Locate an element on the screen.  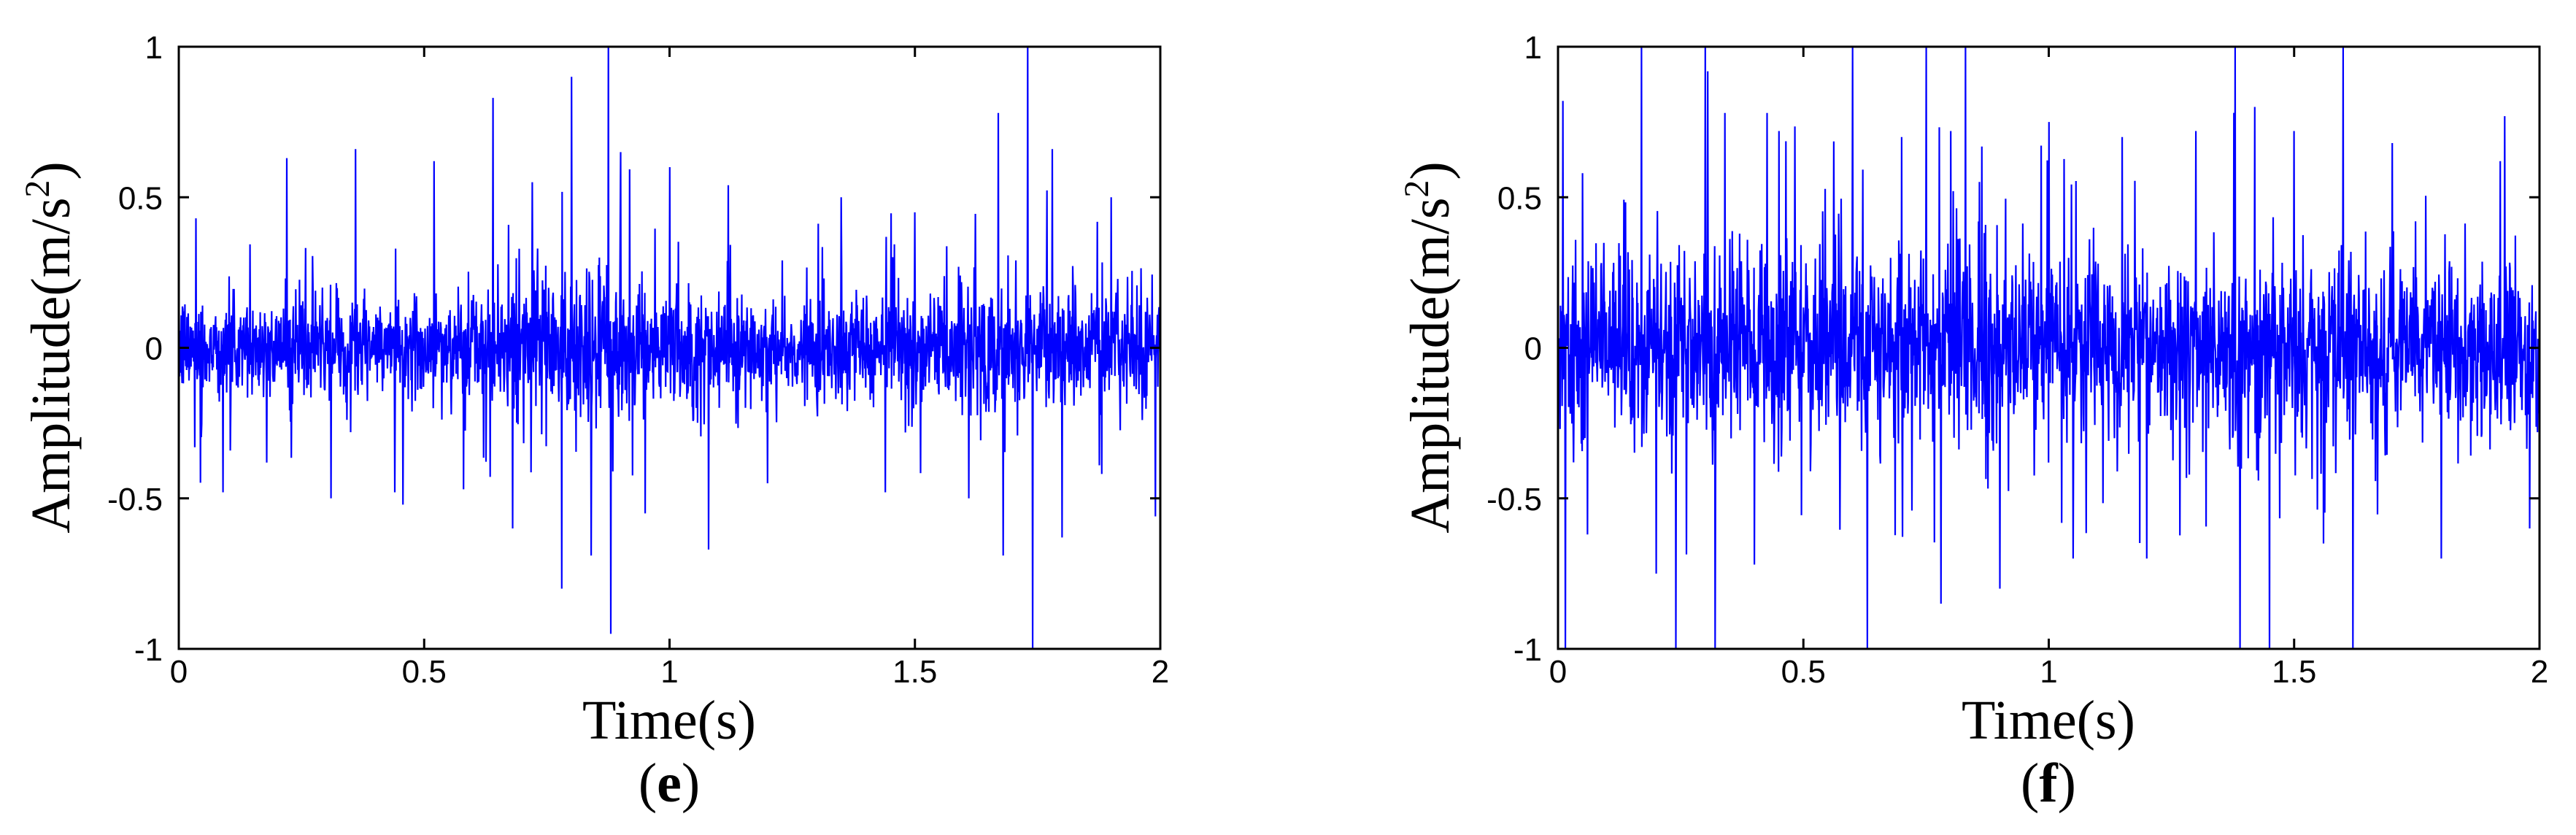
y-axis-title-superscript-e: 2 is located at coordinates (37, 189).